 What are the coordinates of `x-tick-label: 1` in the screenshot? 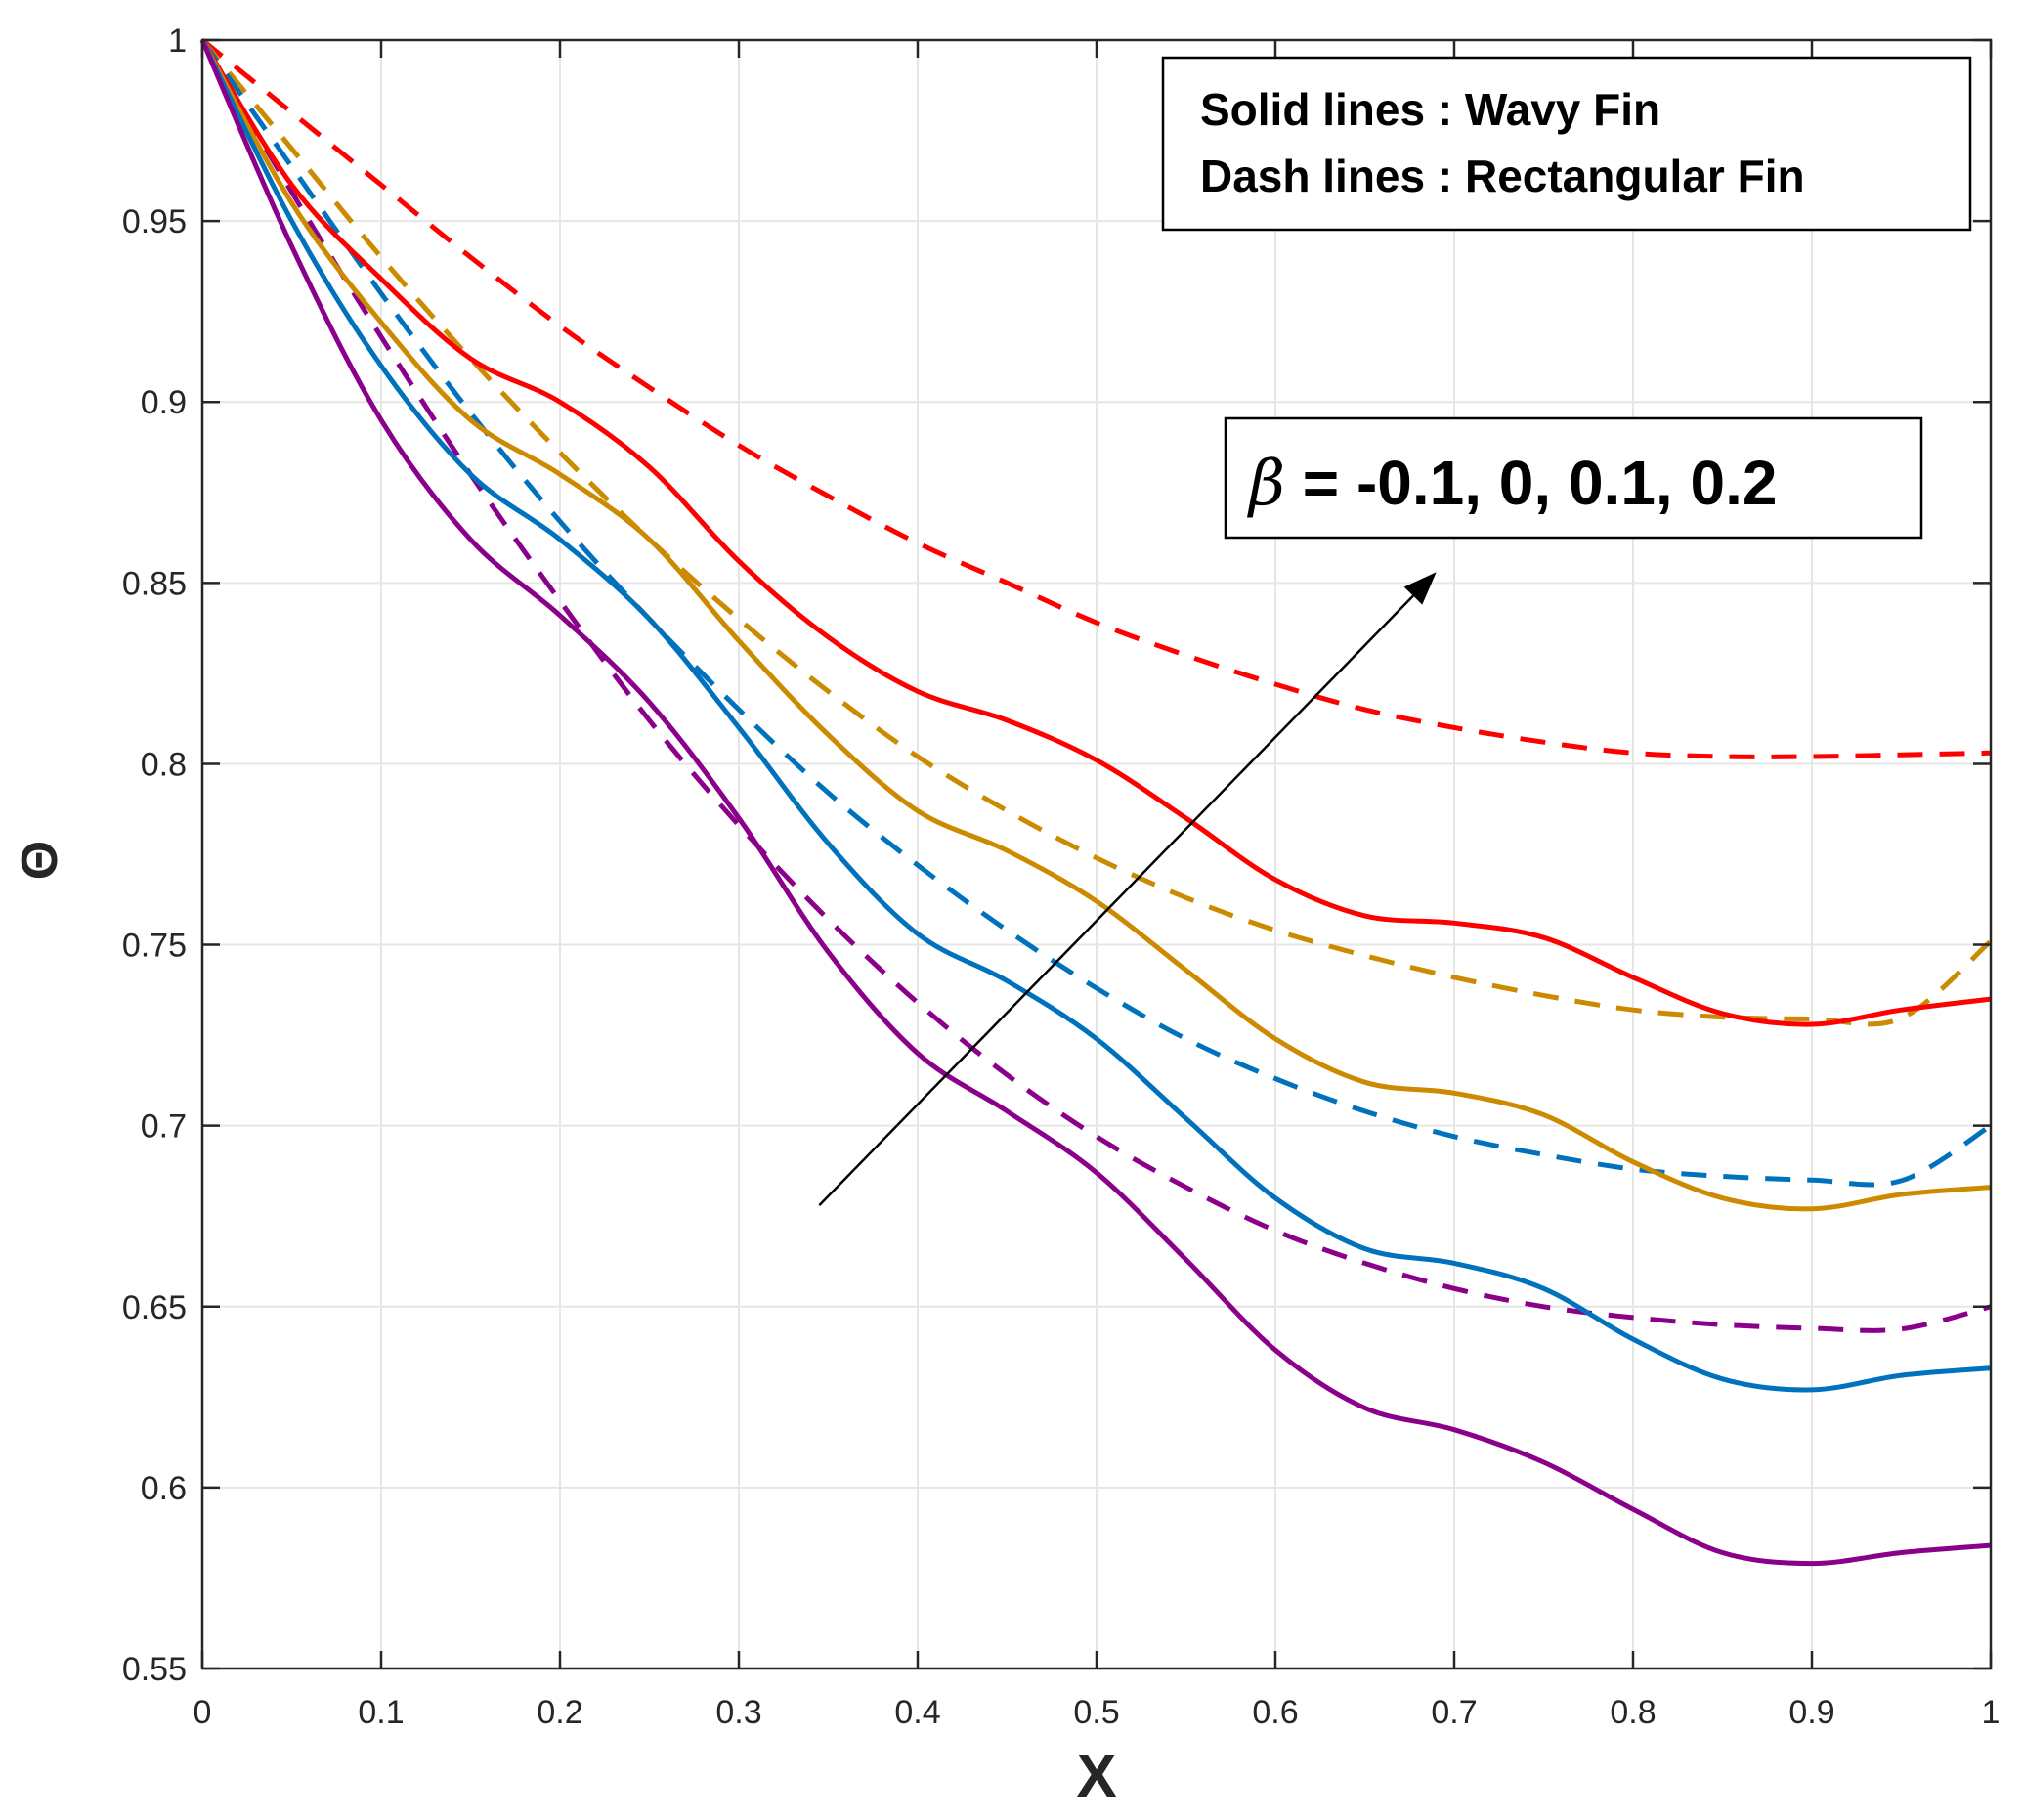 It's located at (1991, 1712).